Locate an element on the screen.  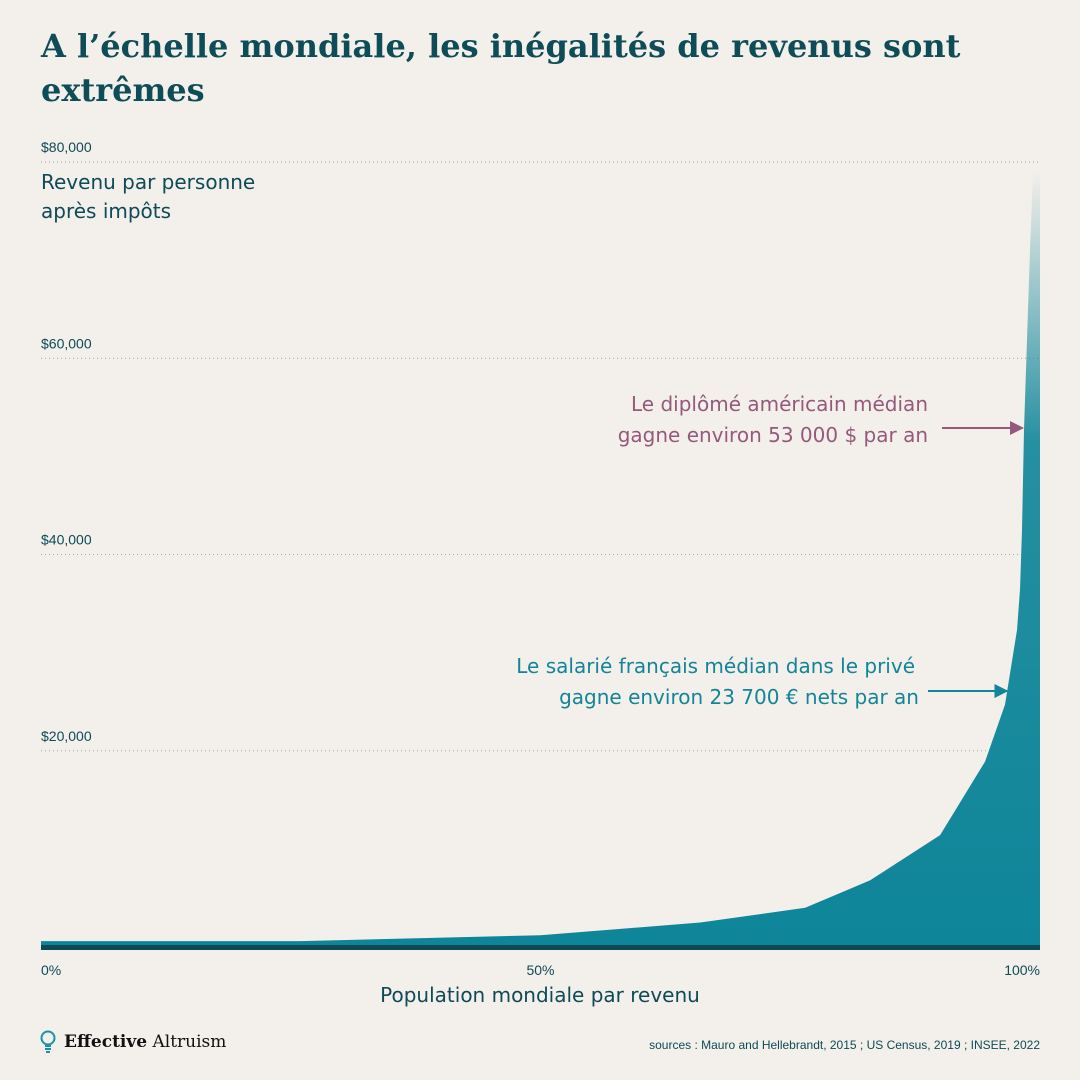
brand-bold: Effective is located at coordinates (106, 1042).